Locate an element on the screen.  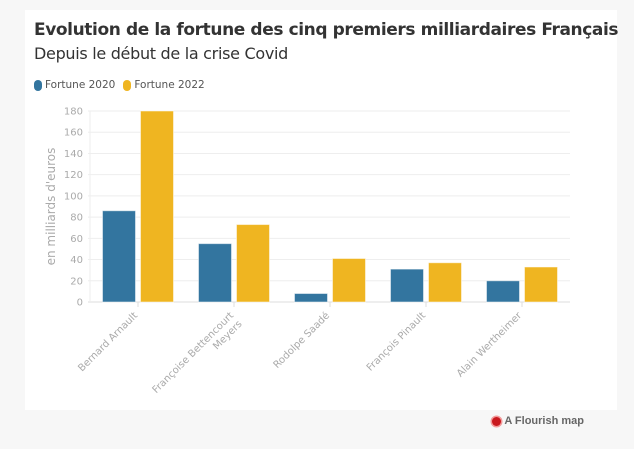
x-tick-label-line: Alain Wertheimer is located at coordinates (490, 345).